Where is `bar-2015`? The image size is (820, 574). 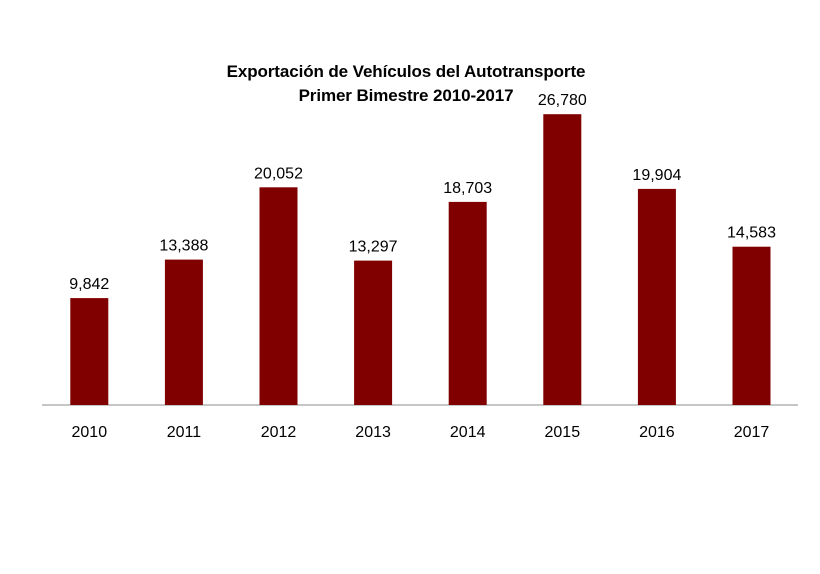
bar-2015 is located at coordinates (562, 259).